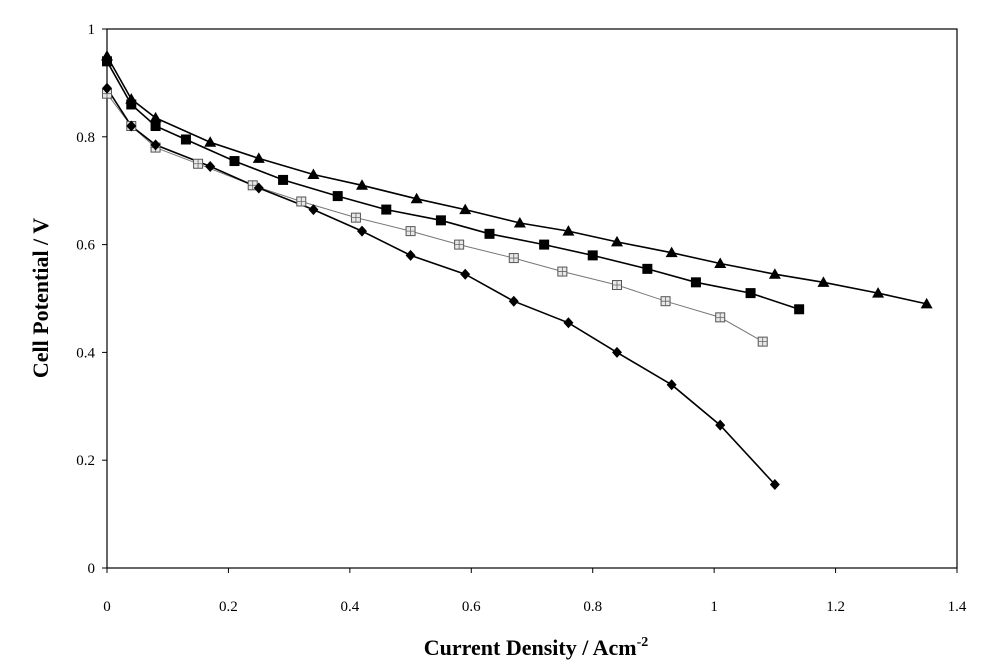  I want to click on x-axis-title-superscript: -2, so click(643, 642).